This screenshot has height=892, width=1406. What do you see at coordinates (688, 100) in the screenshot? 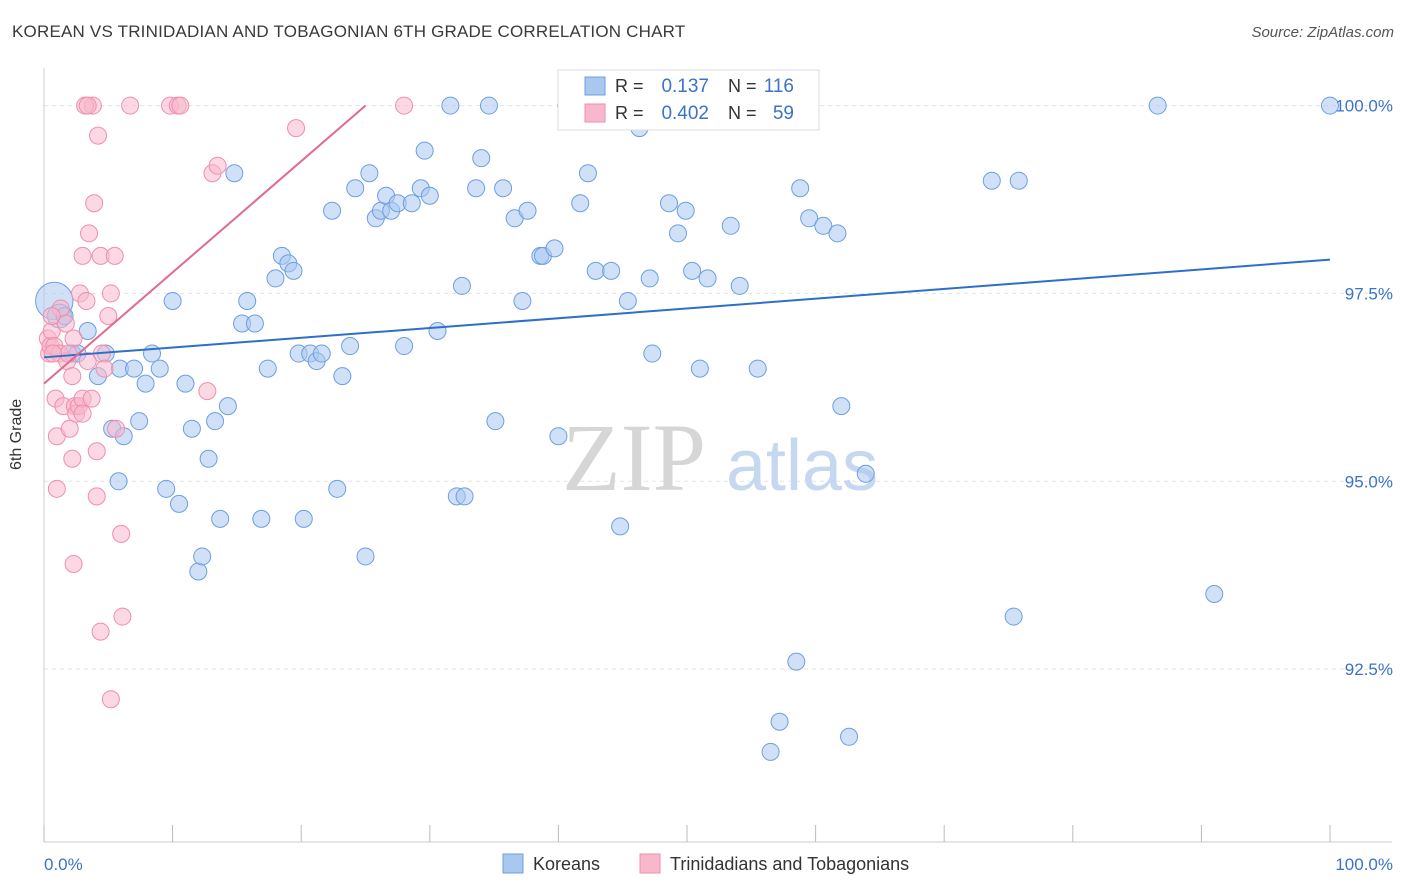
I see `stats-legend: R = 0.137 N = 116 R = 0.402 N = 59` at bounding box center [688, 100].